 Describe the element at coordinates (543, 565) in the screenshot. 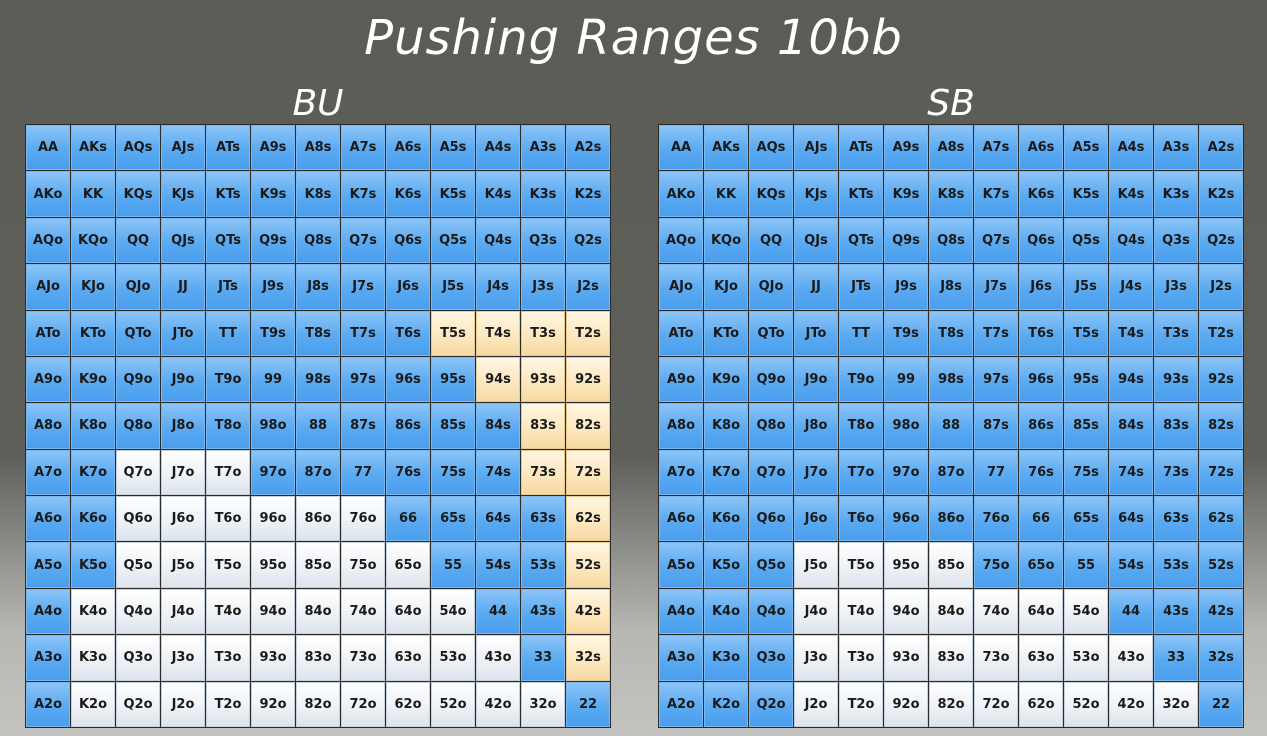

I see `hand-cell-push: 53s` at that location.